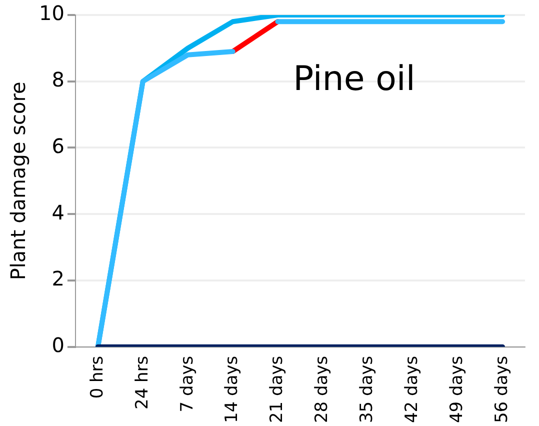  Describe the element at coordinates (412, 390) in the screenshot. I see `x-tick-label: 42 days` at that location.